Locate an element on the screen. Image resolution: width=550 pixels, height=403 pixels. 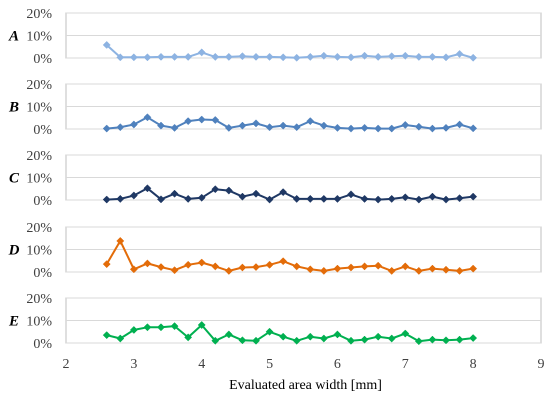
x-tick-label: 2 is located at coordinates (66, 364).